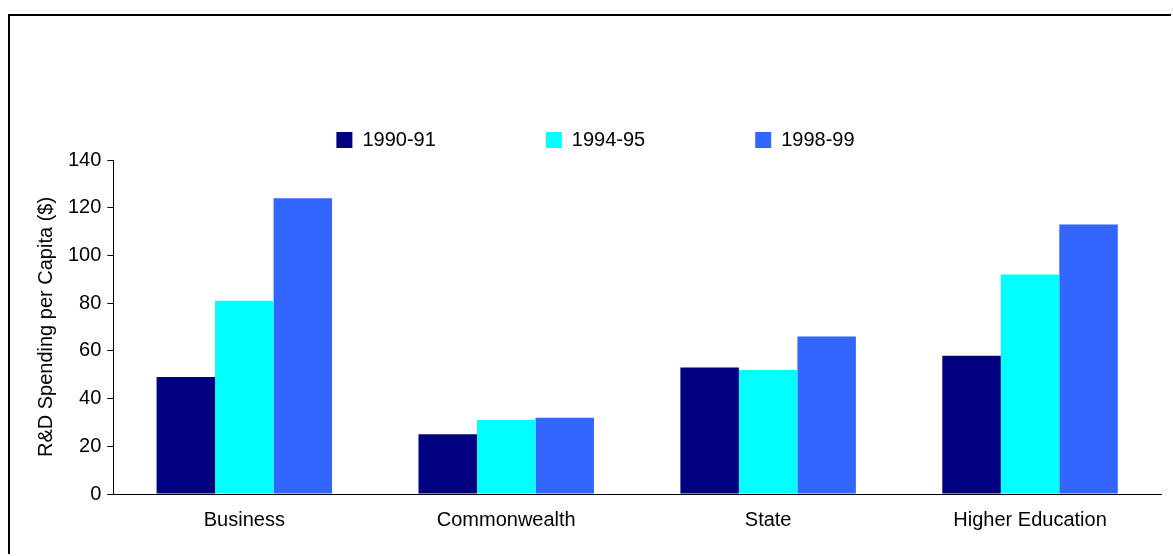 The image size is (1173, 556). Describe the element at coordinates (90, 349) in the screenshot. I see `y-tick-label: 60` at that location.